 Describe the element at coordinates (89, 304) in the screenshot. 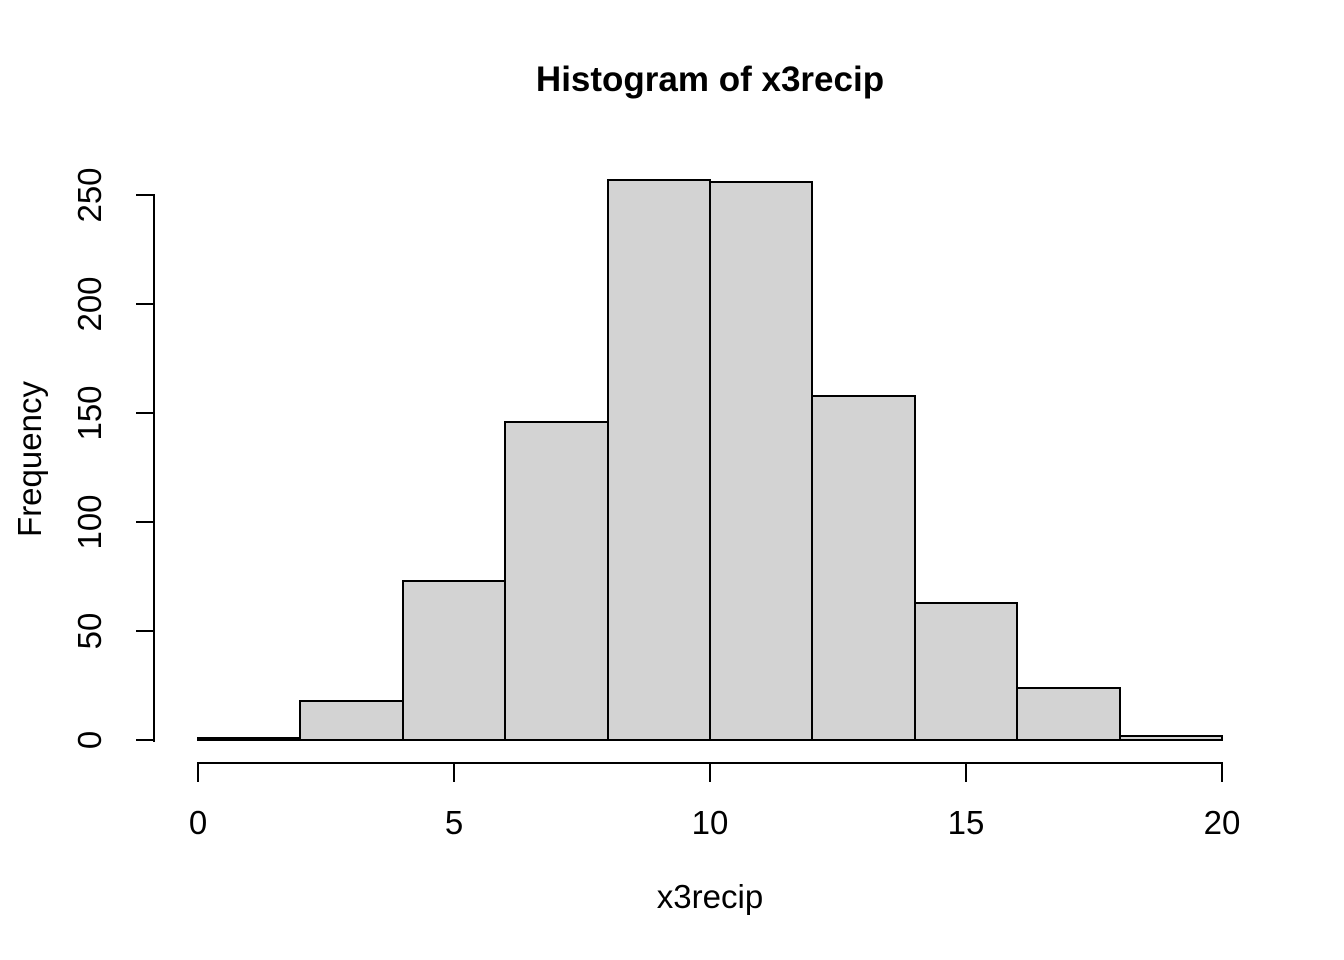

I see `y-tick-label: 200` at that location.